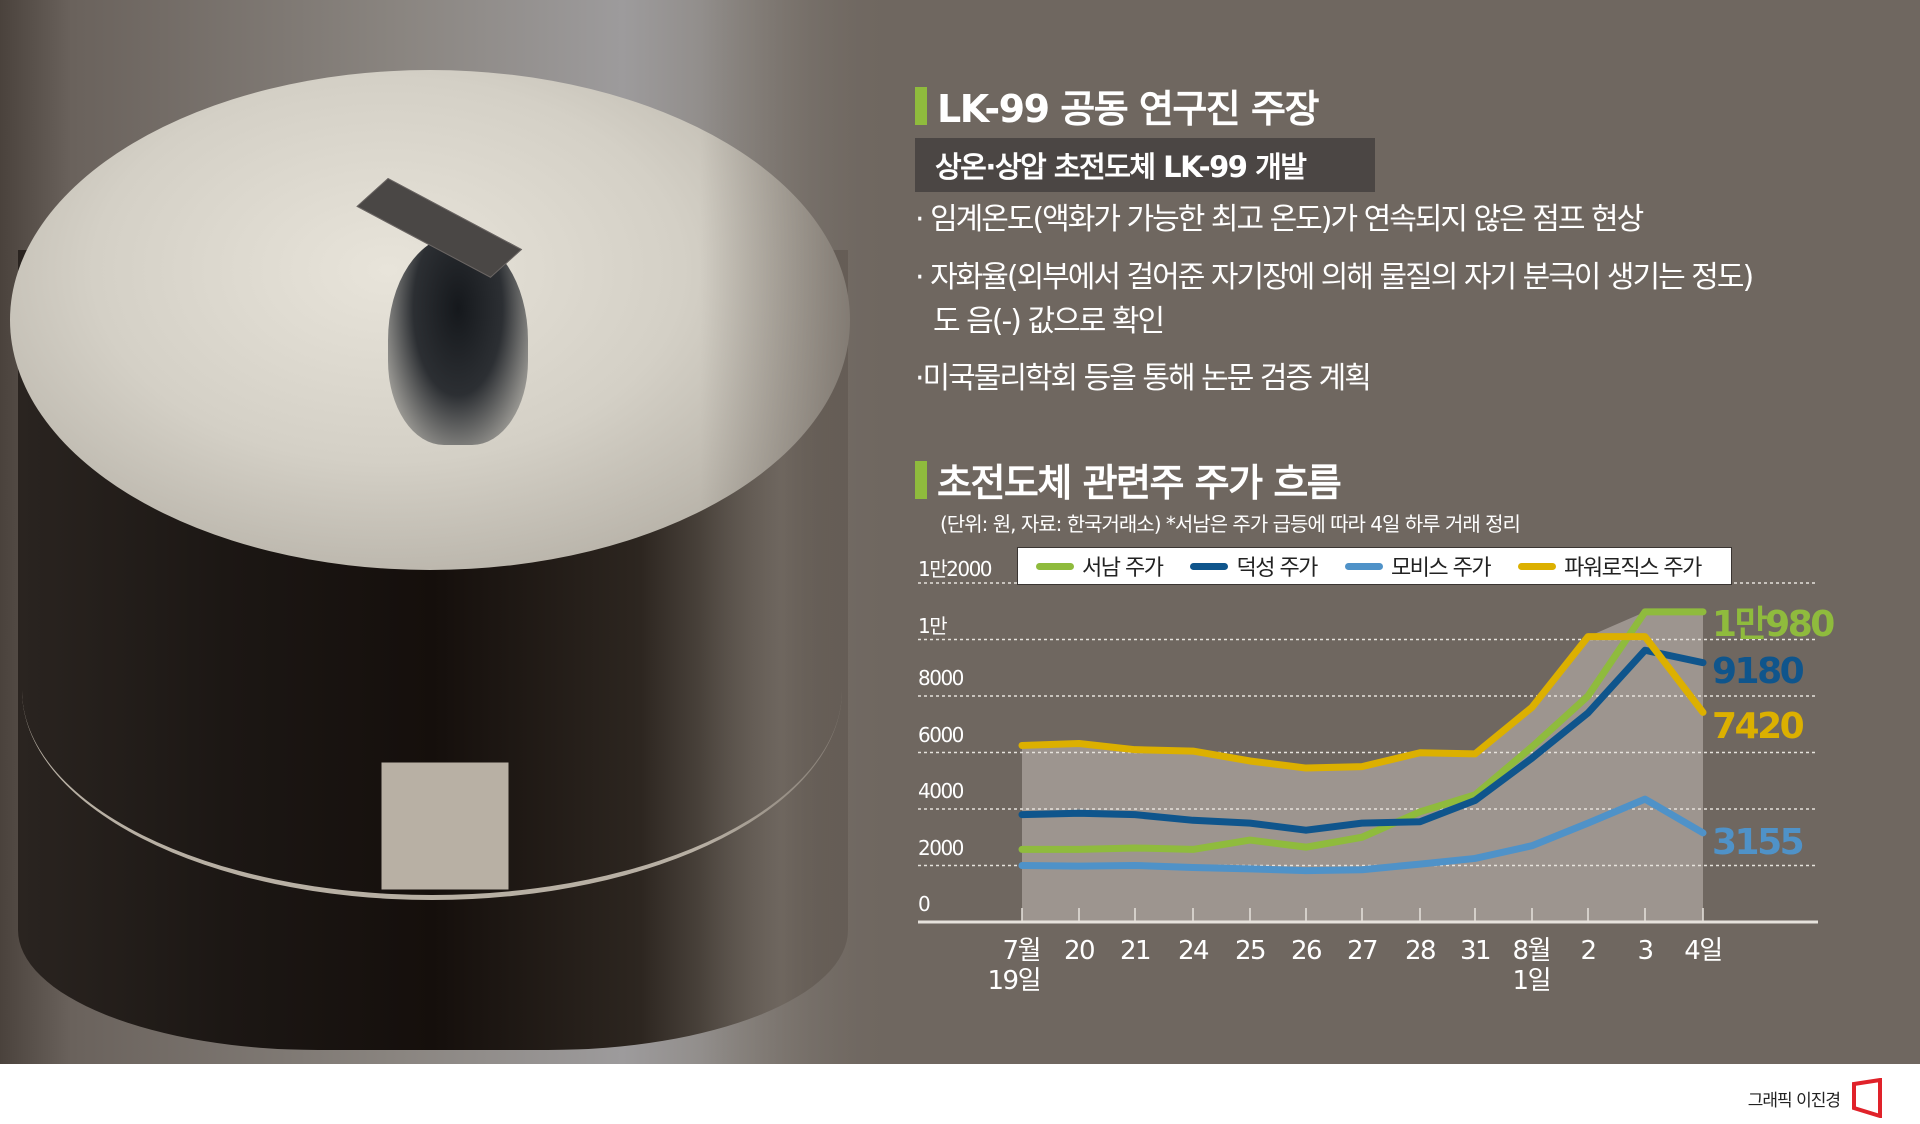 The width and height of the screenshot is (1920, 1124). I want to click on photo-fade, so click(795, 532).